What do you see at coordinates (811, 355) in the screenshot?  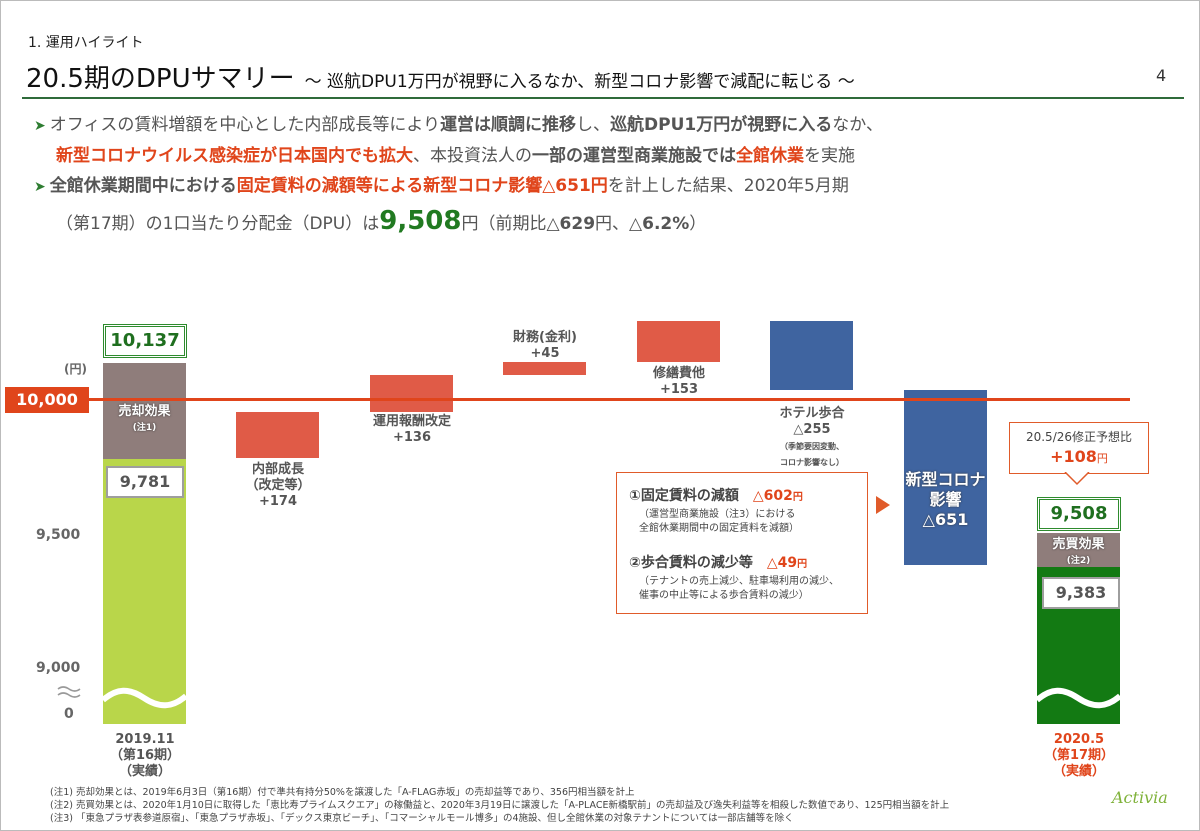 I see `bar-hotel-variable-rent` at bounding box center [811, 355].